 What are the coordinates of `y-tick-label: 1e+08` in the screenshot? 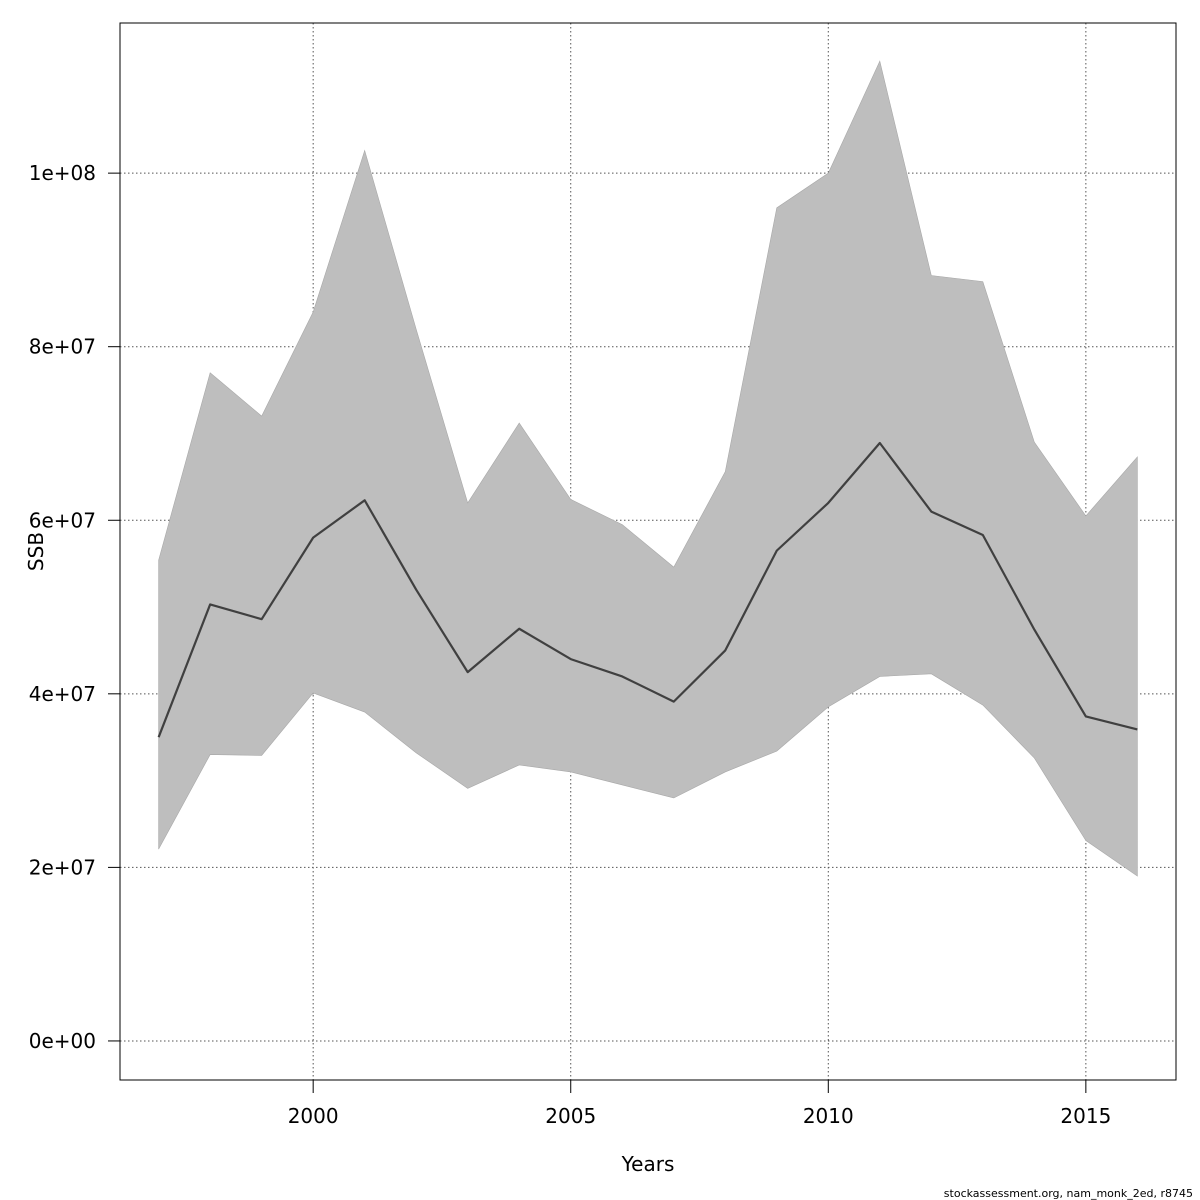 It's located at (62, 173).